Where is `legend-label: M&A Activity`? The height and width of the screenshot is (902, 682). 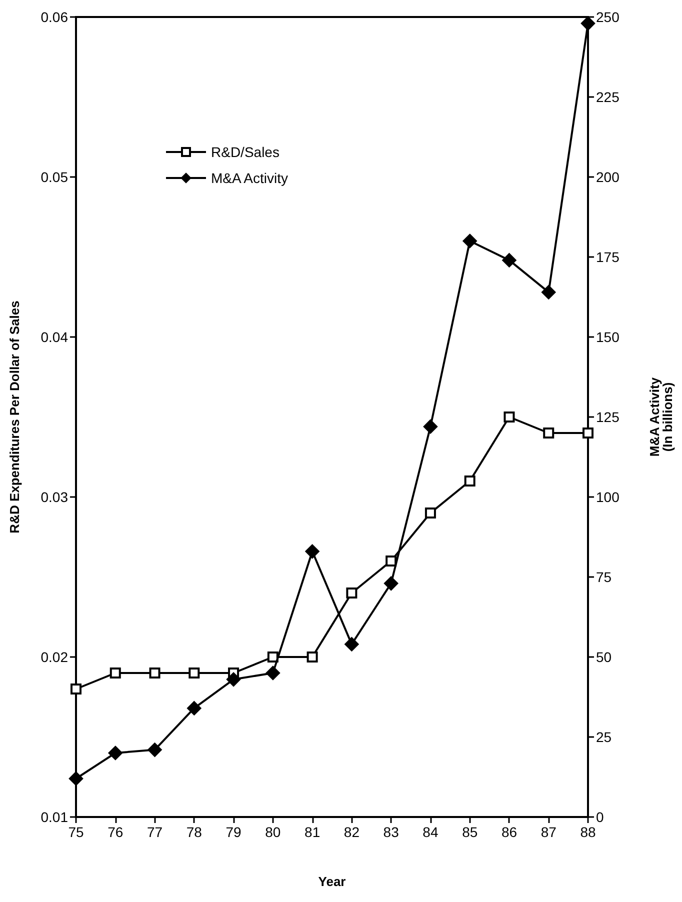
legend-label: M&A Activity is located at coordinates (249, 178).